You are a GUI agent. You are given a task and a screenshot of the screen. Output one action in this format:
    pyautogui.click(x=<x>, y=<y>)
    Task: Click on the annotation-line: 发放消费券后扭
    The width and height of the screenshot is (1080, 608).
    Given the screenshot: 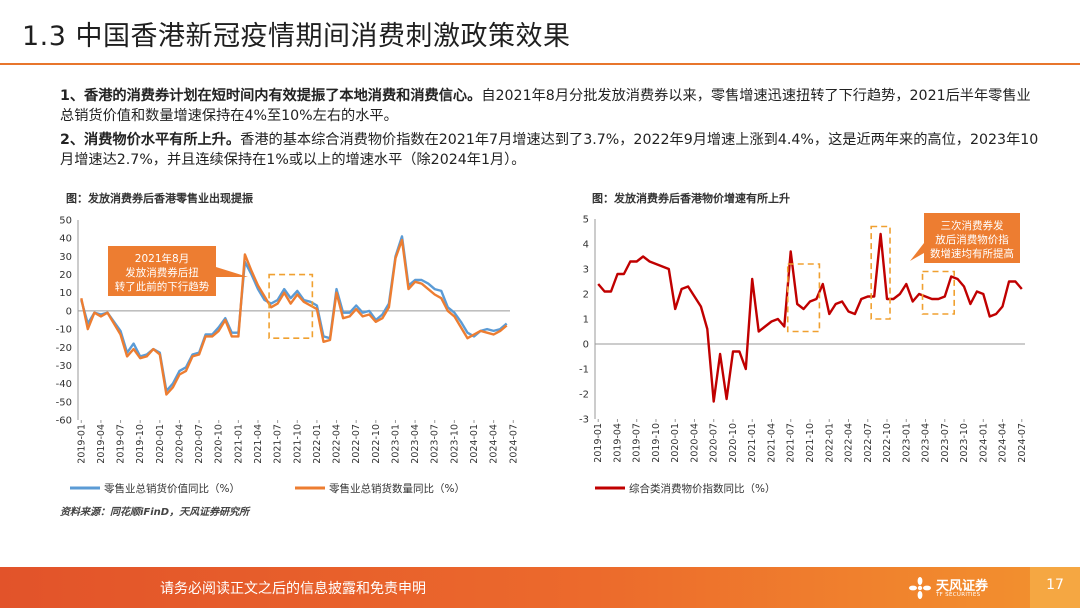 What is the action you would take?
    pyautogui.click(x=162, y=272)
    